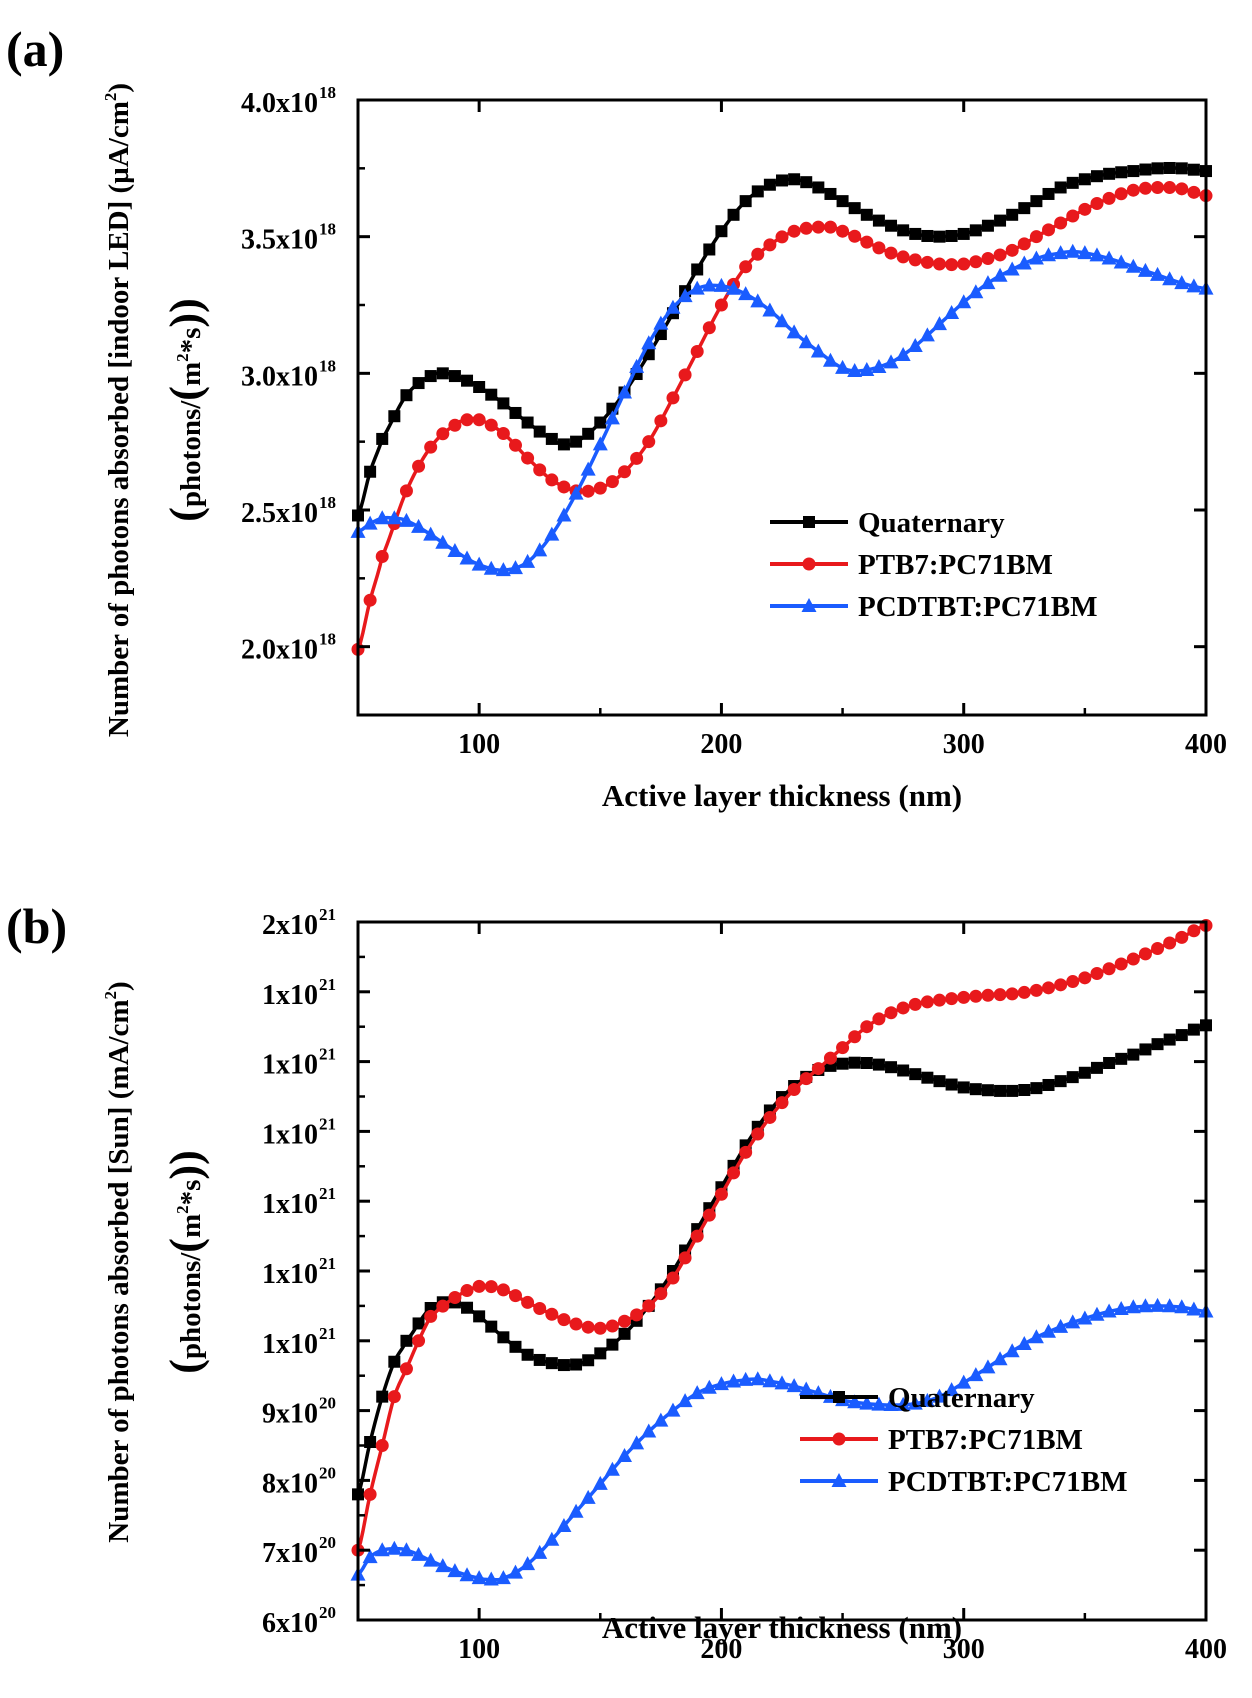  I want to click on x-tick-label: 100, so click(479, 744).